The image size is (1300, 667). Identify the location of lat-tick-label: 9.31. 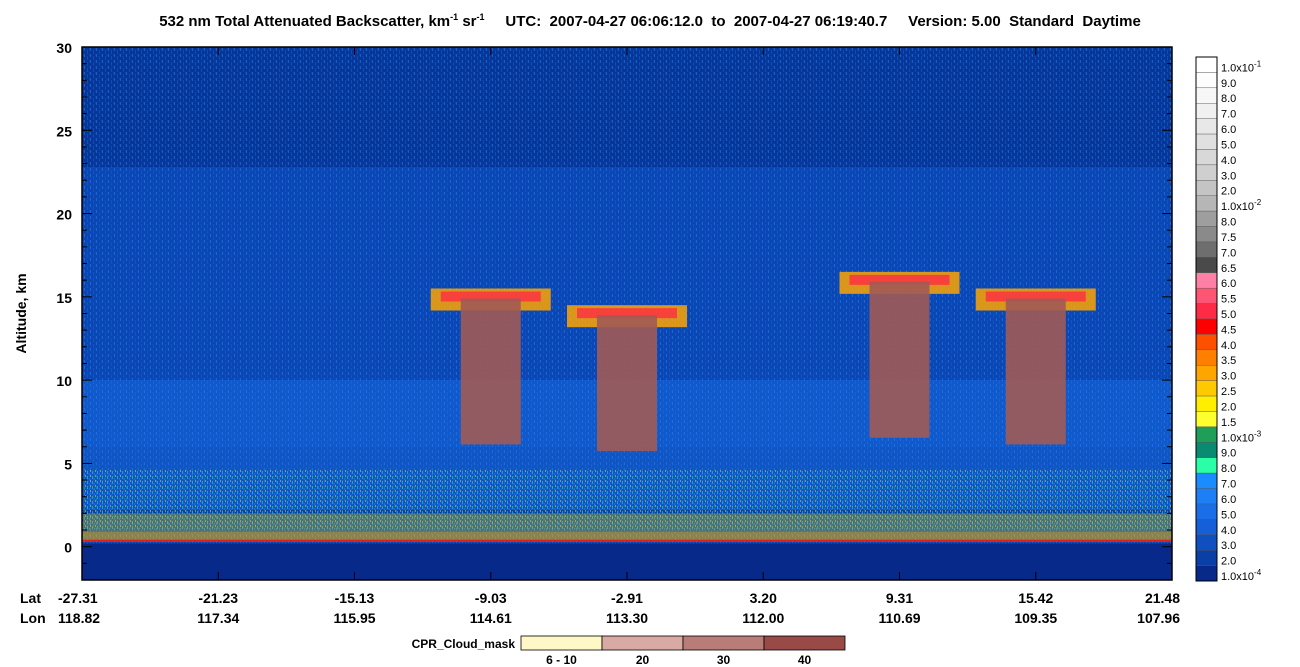
(899, 598).